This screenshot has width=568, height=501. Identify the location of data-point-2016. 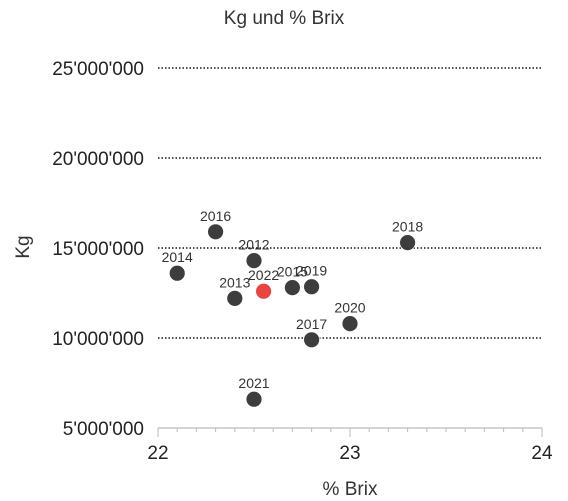
(216, 232).